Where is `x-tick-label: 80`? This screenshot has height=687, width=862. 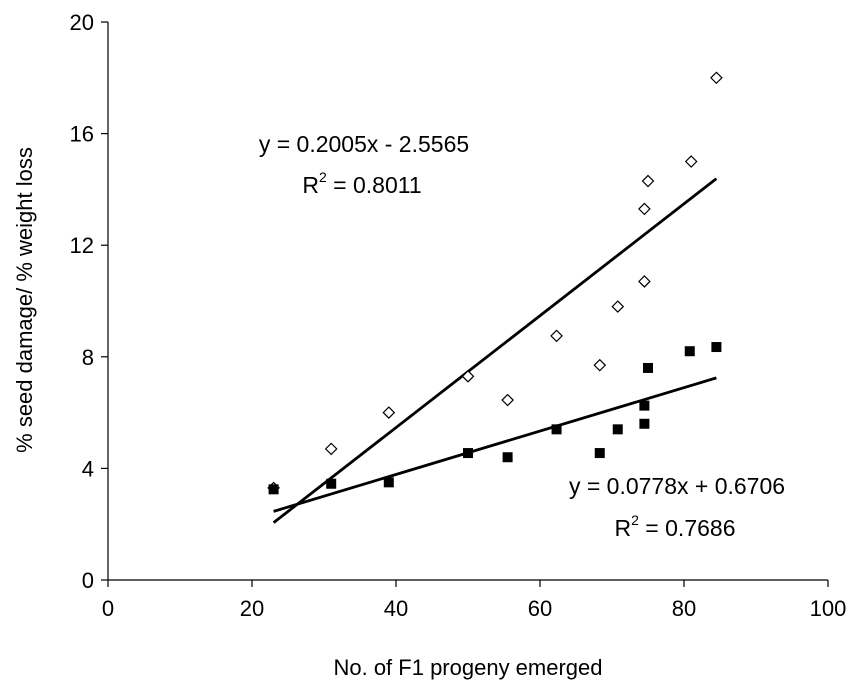 x-tick-label: 80 is located at coordinates (684, 608).